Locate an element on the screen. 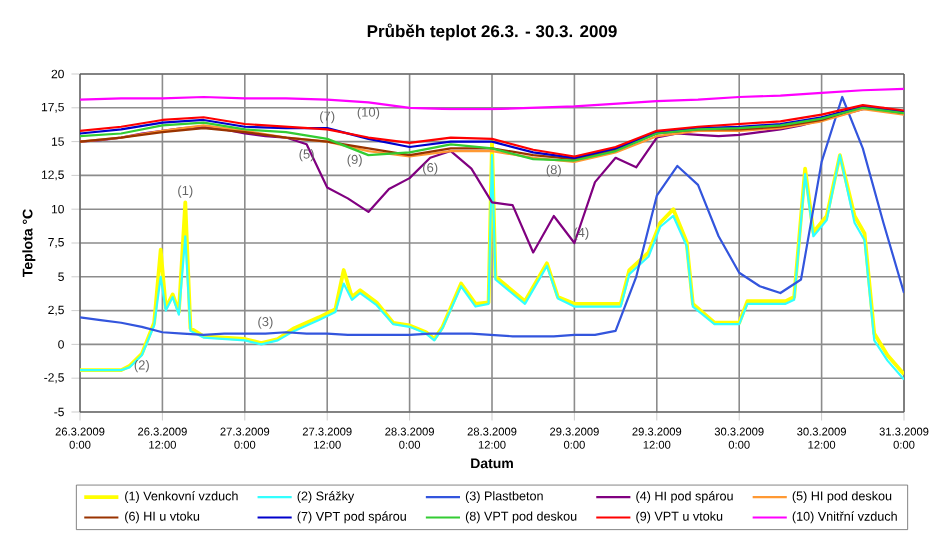  chart-title: Průběh teplot 26.3. - 30.3. 2009 is located at coordinates (492, 32).